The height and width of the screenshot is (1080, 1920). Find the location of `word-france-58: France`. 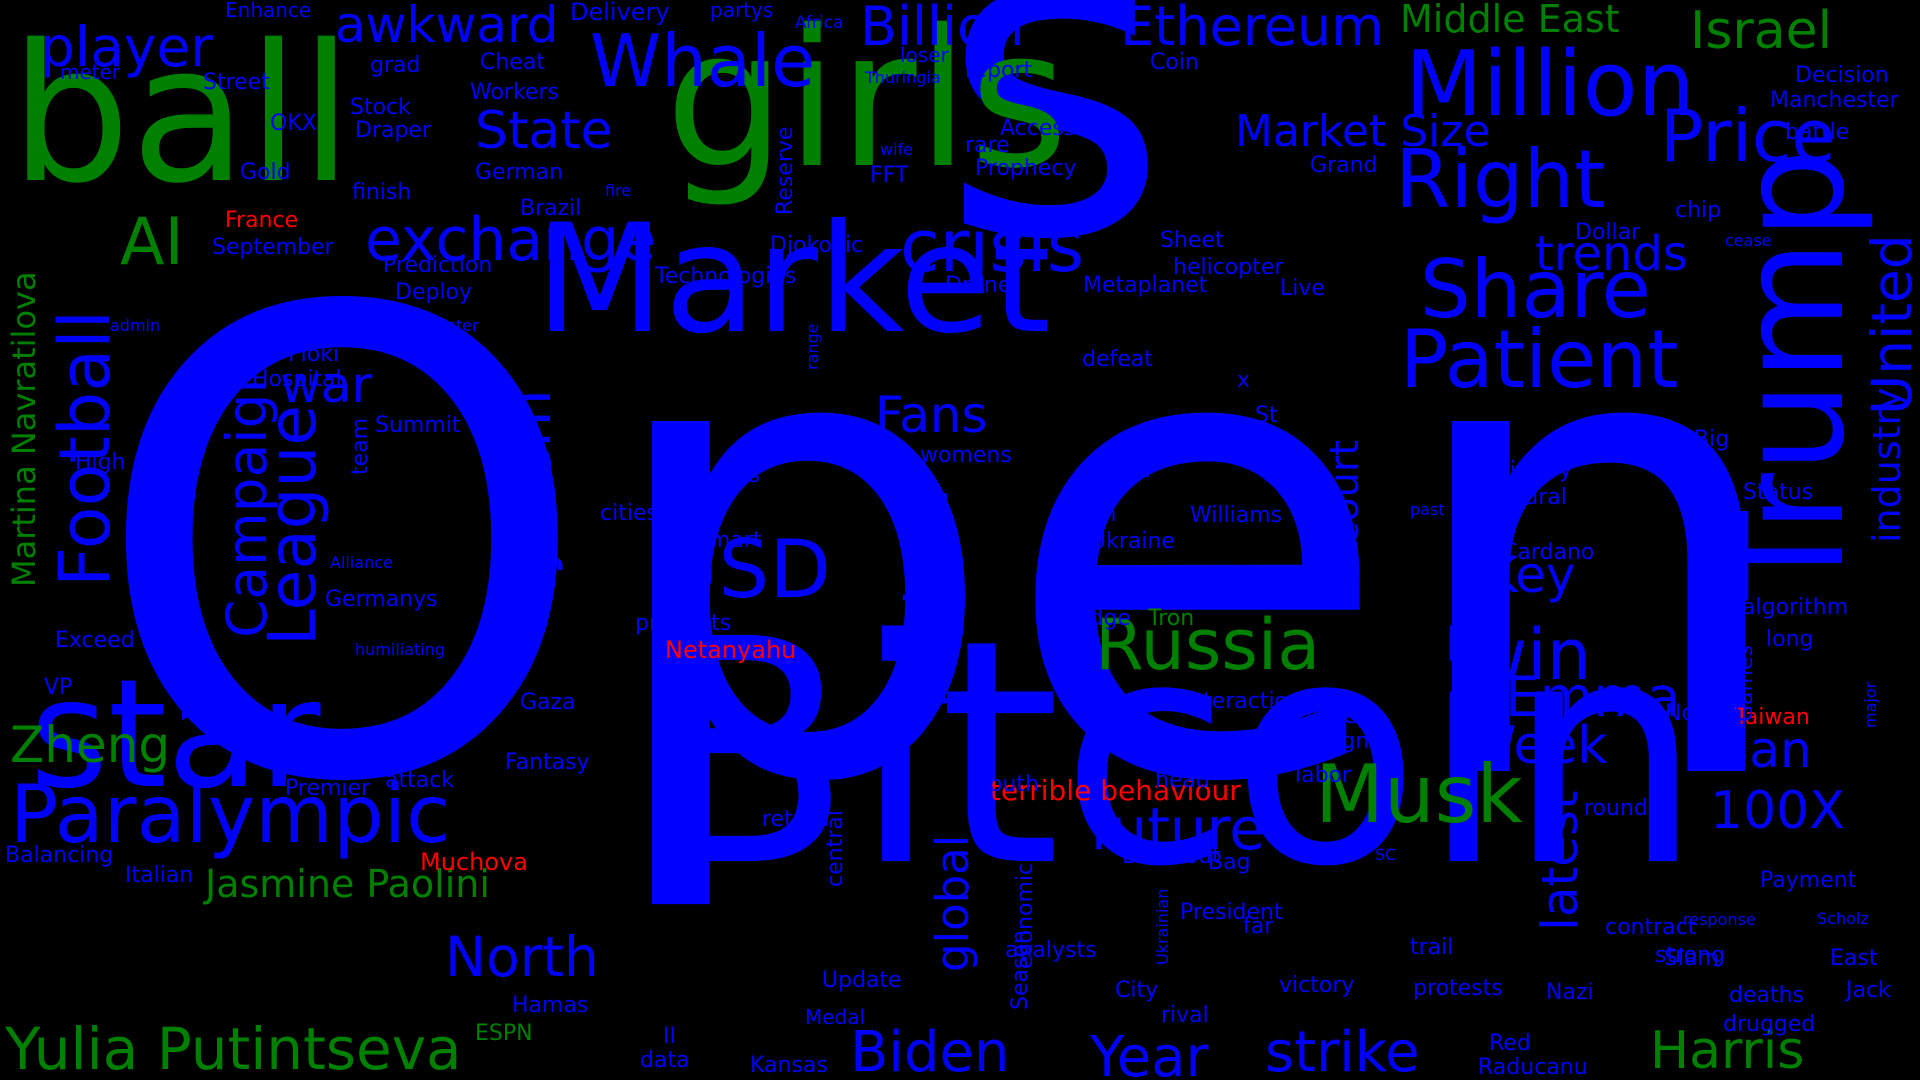

word-france-58: France is located at coordinates (262, 220).